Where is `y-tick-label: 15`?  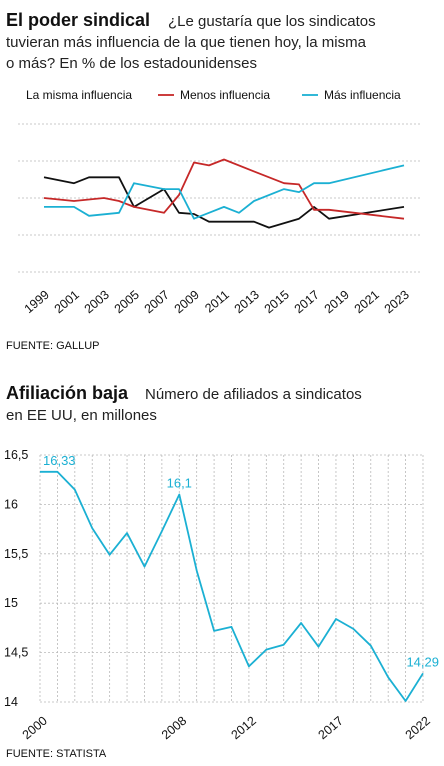
y-tick-label: 15 is located at coordinates (11, 603).